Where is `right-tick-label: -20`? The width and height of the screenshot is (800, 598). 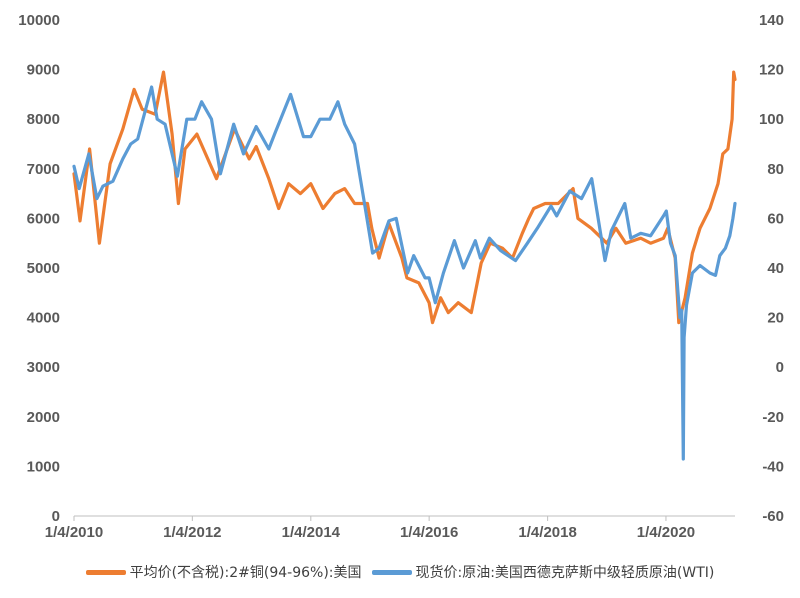
right-tick-label: -20 is located at coordinates (773, 417).